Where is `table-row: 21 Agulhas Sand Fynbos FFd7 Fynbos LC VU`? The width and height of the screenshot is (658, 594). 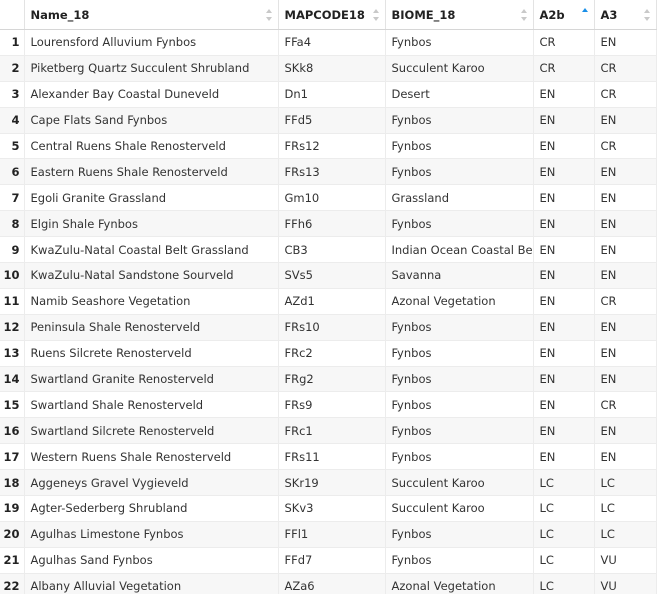
table-row: 21 Agulhas Sand Fynbos FFd7 Fynbos LC VU is located at coordinates (328, 560).